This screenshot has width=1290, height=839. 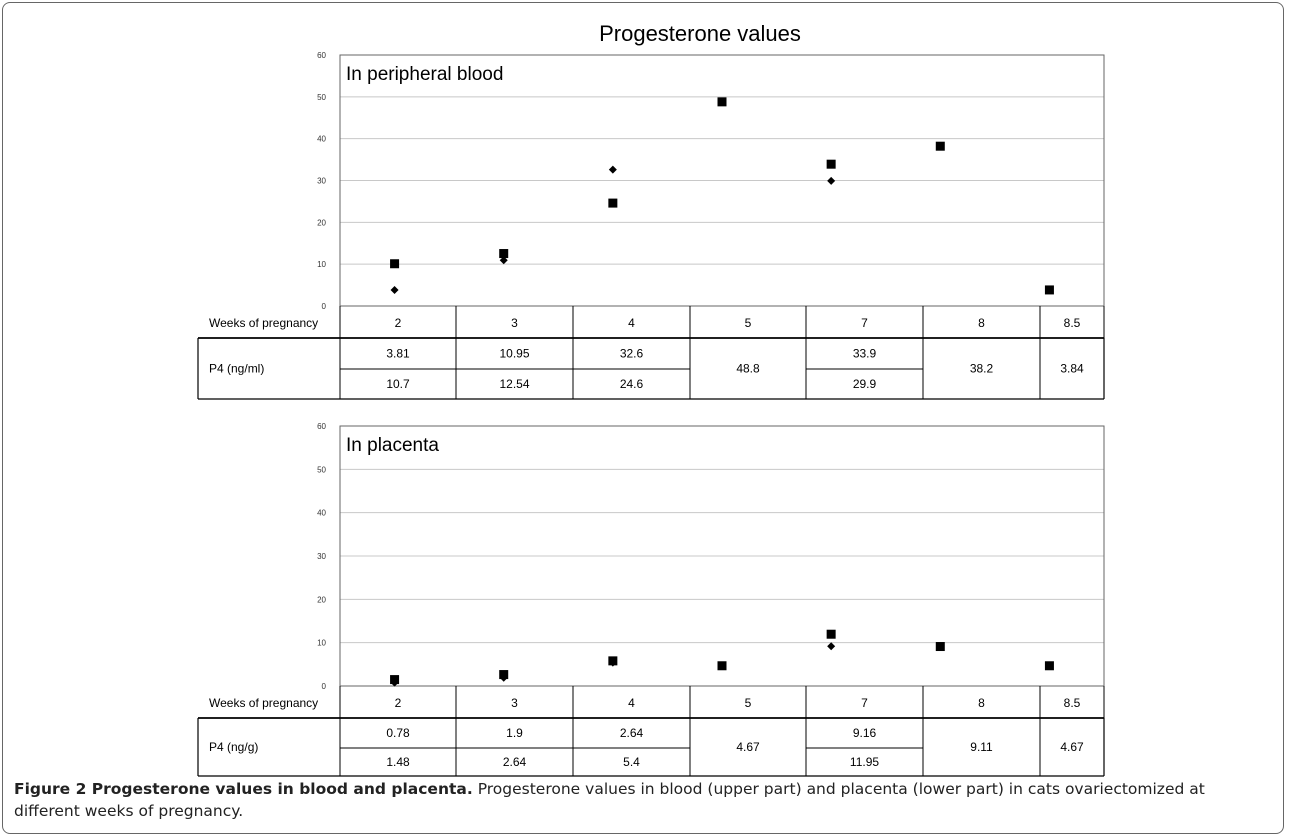 I want to click on chart2-table-cell: 1.48, so click(x=398, y=762).